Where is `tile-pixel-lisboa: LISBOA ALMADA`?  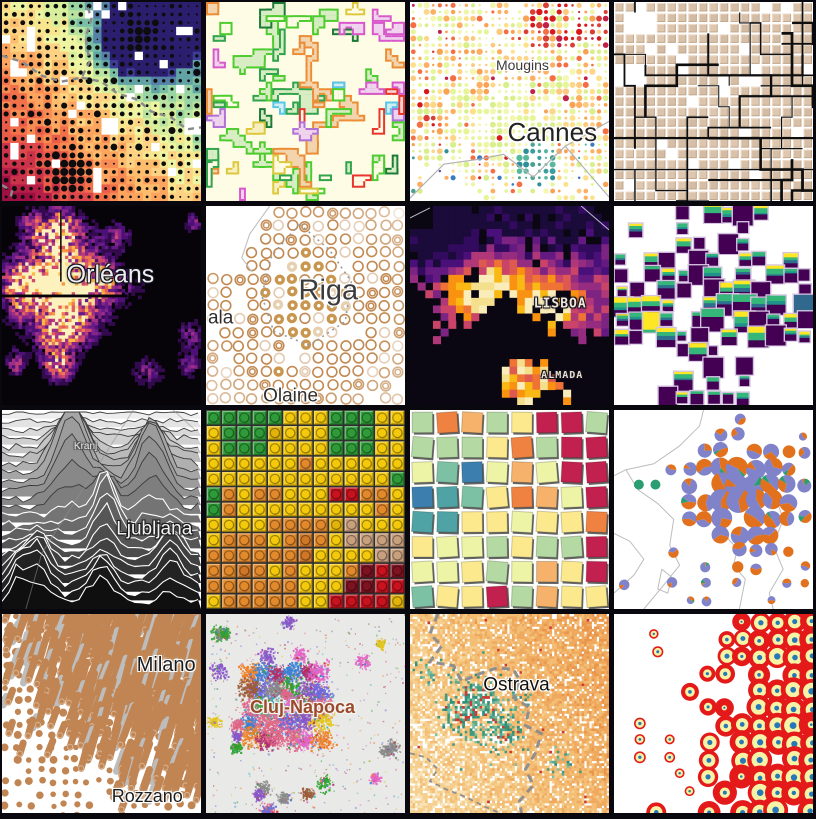
tile-pixel-lisboa: LISBOA ALMADA is located at coordinates (509, 305).